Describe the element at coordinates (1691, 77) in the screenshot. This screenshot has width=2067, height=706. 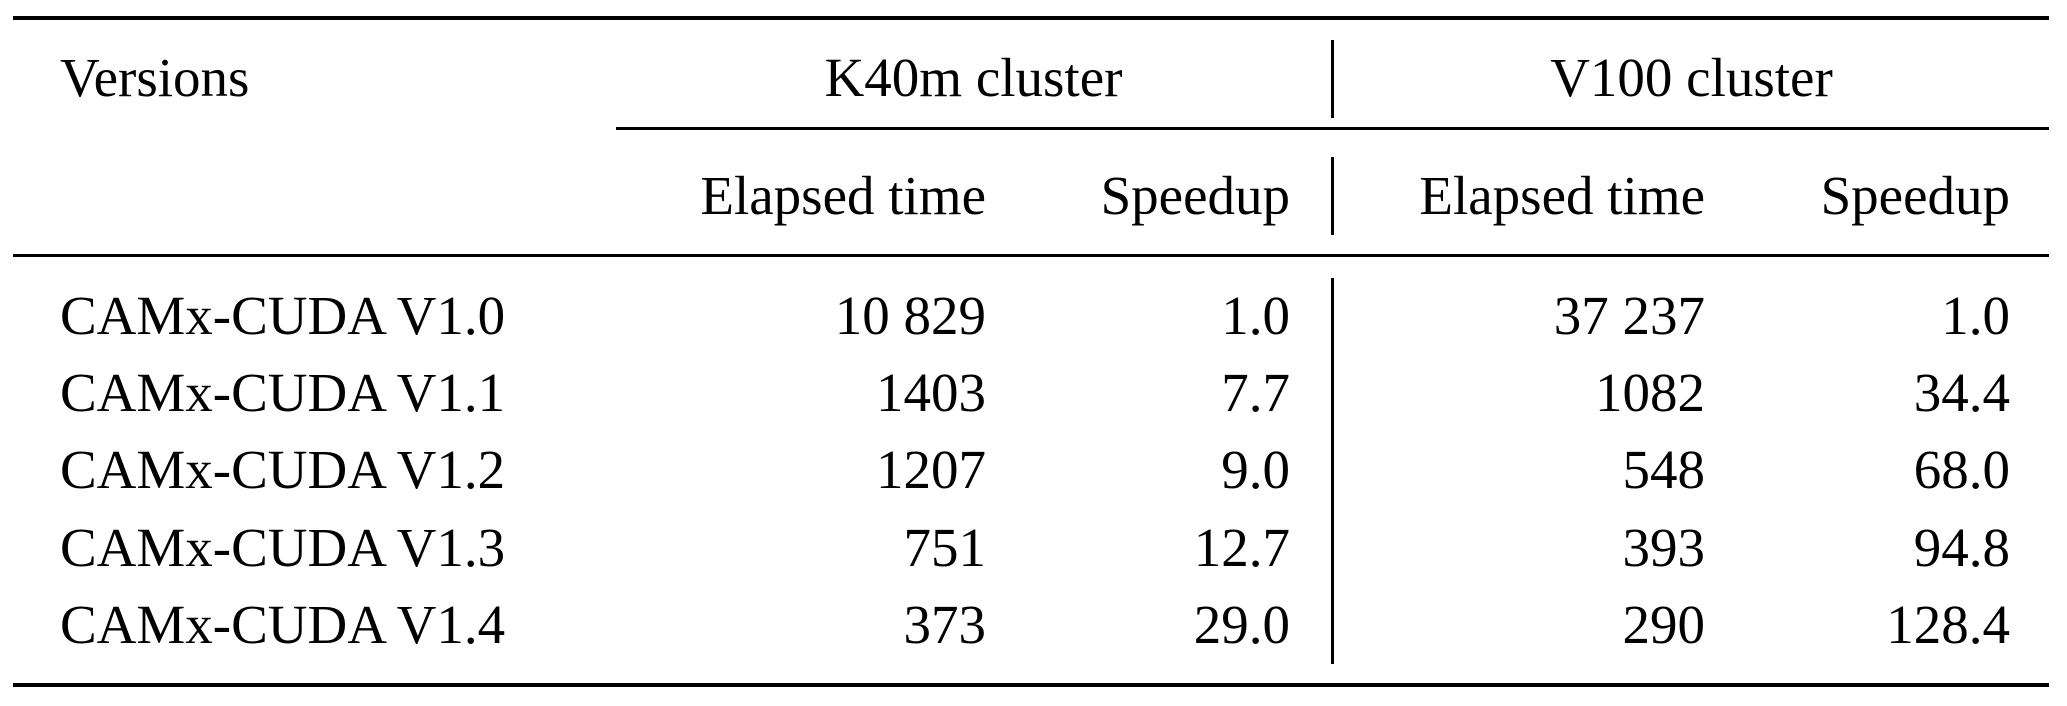
I see `header-group-v100: V100 cluster` at that location.